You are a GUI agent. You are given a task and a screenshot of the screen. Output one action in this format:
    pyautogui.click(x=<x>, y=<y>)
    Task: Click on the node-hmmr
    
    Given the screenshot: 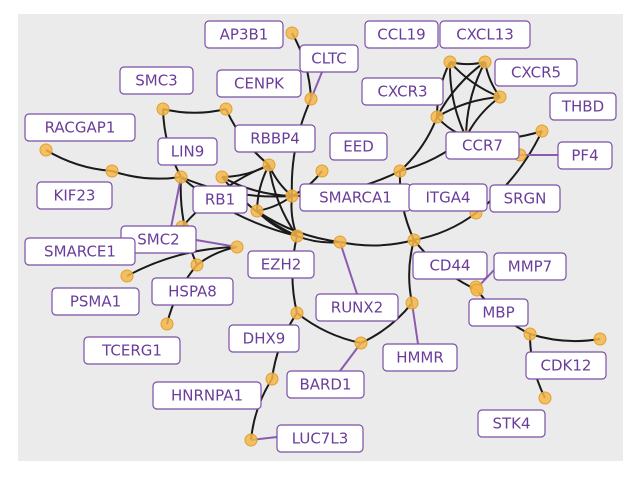 What is the action you would take?
    pyautogui.click(x=412, y=303)
    